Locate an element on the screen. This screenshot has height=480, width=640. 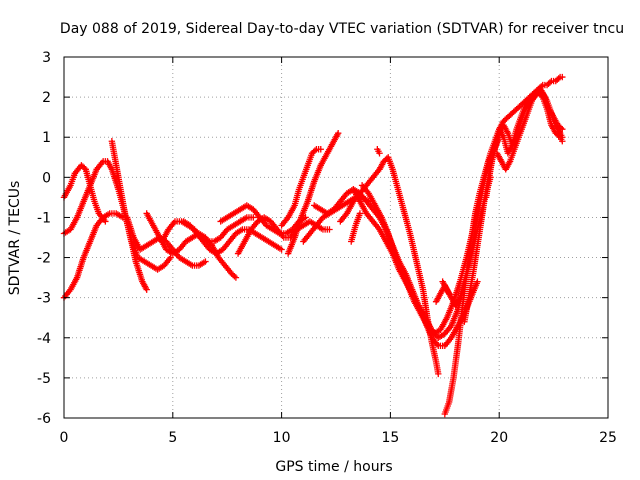
y-tick-label: -3 is located at coordinates (44, 299).